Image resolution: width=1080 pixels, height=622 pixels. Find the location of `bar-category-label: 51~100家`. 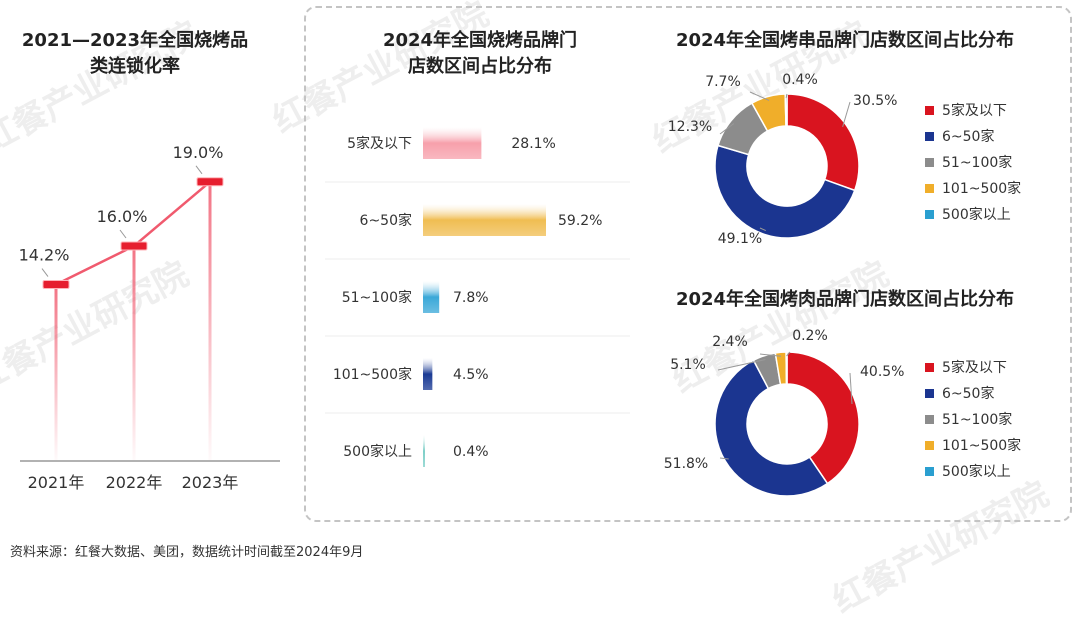

bar-category-label: 51~100家 is located at coordinates (377, 297).